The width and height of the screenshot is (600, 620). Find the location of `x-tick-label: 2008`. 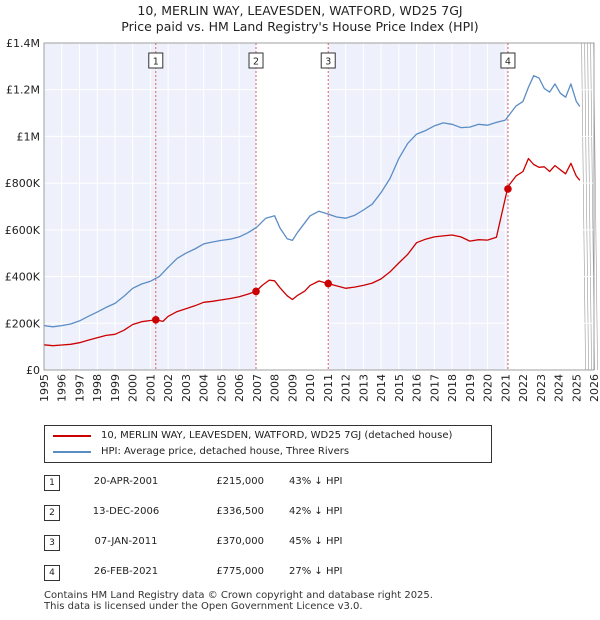

x-tick-label: 2008 is located at coordinates (275, 388).